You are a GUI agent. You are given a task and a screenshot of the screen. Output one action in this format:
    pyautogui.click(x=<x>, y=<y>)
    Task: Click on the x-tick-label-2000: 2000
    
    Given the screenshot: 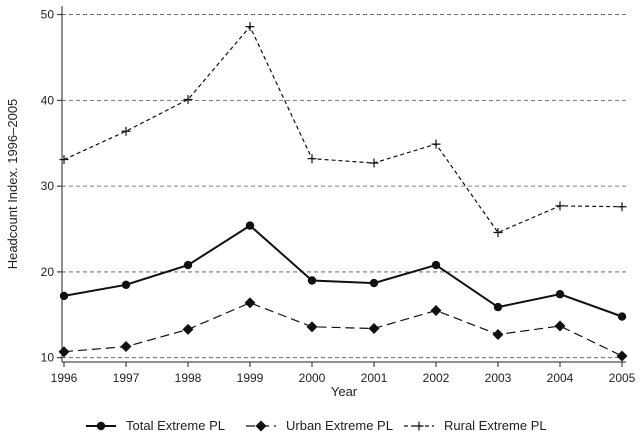 What is the action you would take?
    pyautogui.click(x=312, y=378)
    